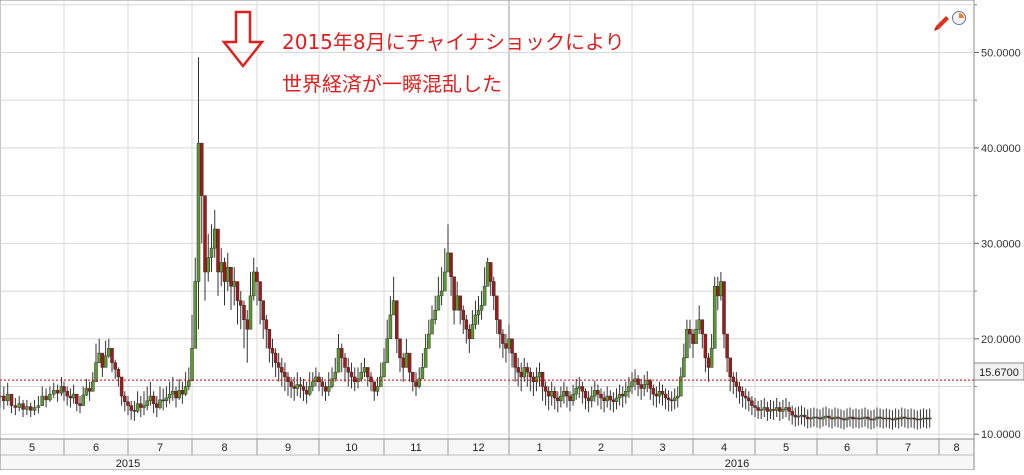  I want to click on current-value-text: 15.6700, so click(999, 373).